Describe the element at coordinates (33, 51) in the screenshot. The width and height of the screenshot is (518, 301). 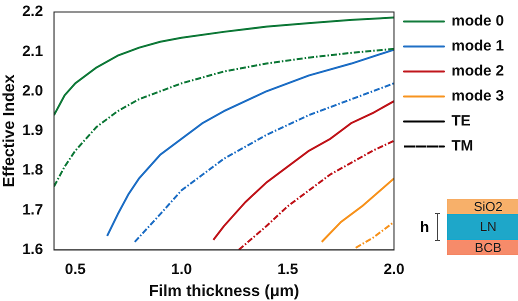
I see `y-tick-label: 2.1` at that location.